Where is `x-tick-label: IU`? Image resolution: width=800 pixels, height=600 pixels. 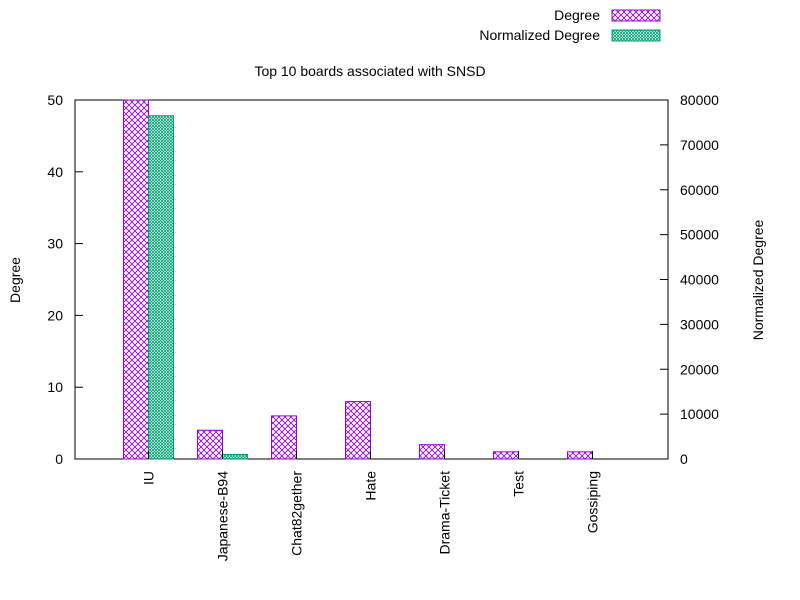
x-tick-label: IU is located at coordinates (149, 478).